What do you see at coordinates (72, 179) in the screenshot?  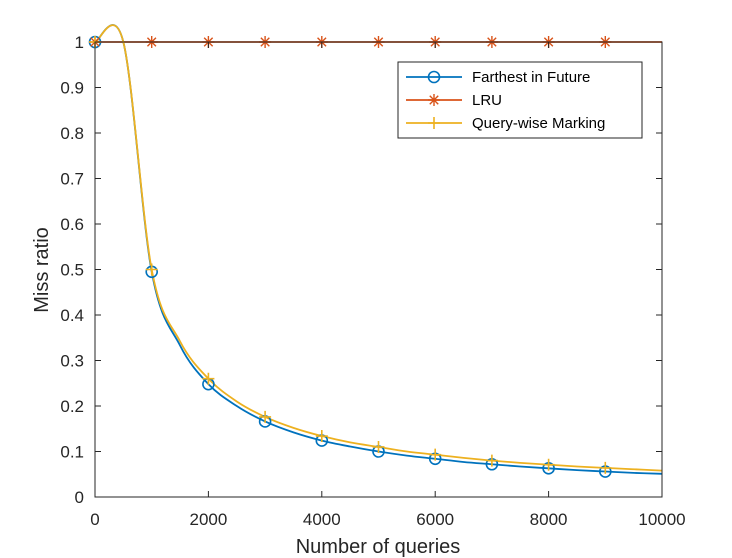 I see `y-tick-label: 0.7` at bounding box center [72, 179].